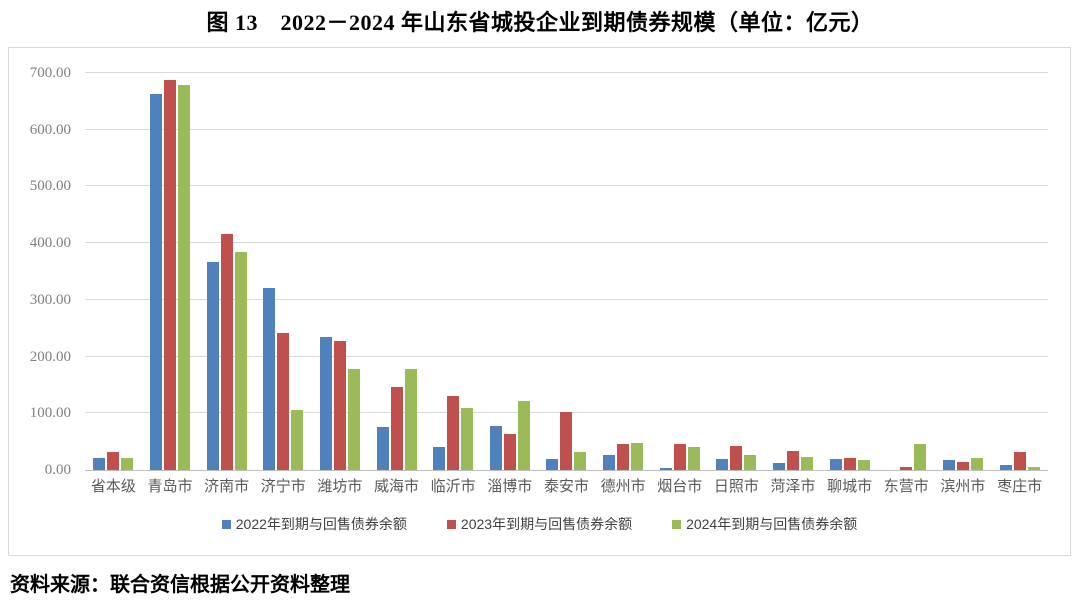  What do you see at coordinates (963, 465) in the screenshot?
I see `bar-滨州市-2023年` at bounding box center [963, 465].